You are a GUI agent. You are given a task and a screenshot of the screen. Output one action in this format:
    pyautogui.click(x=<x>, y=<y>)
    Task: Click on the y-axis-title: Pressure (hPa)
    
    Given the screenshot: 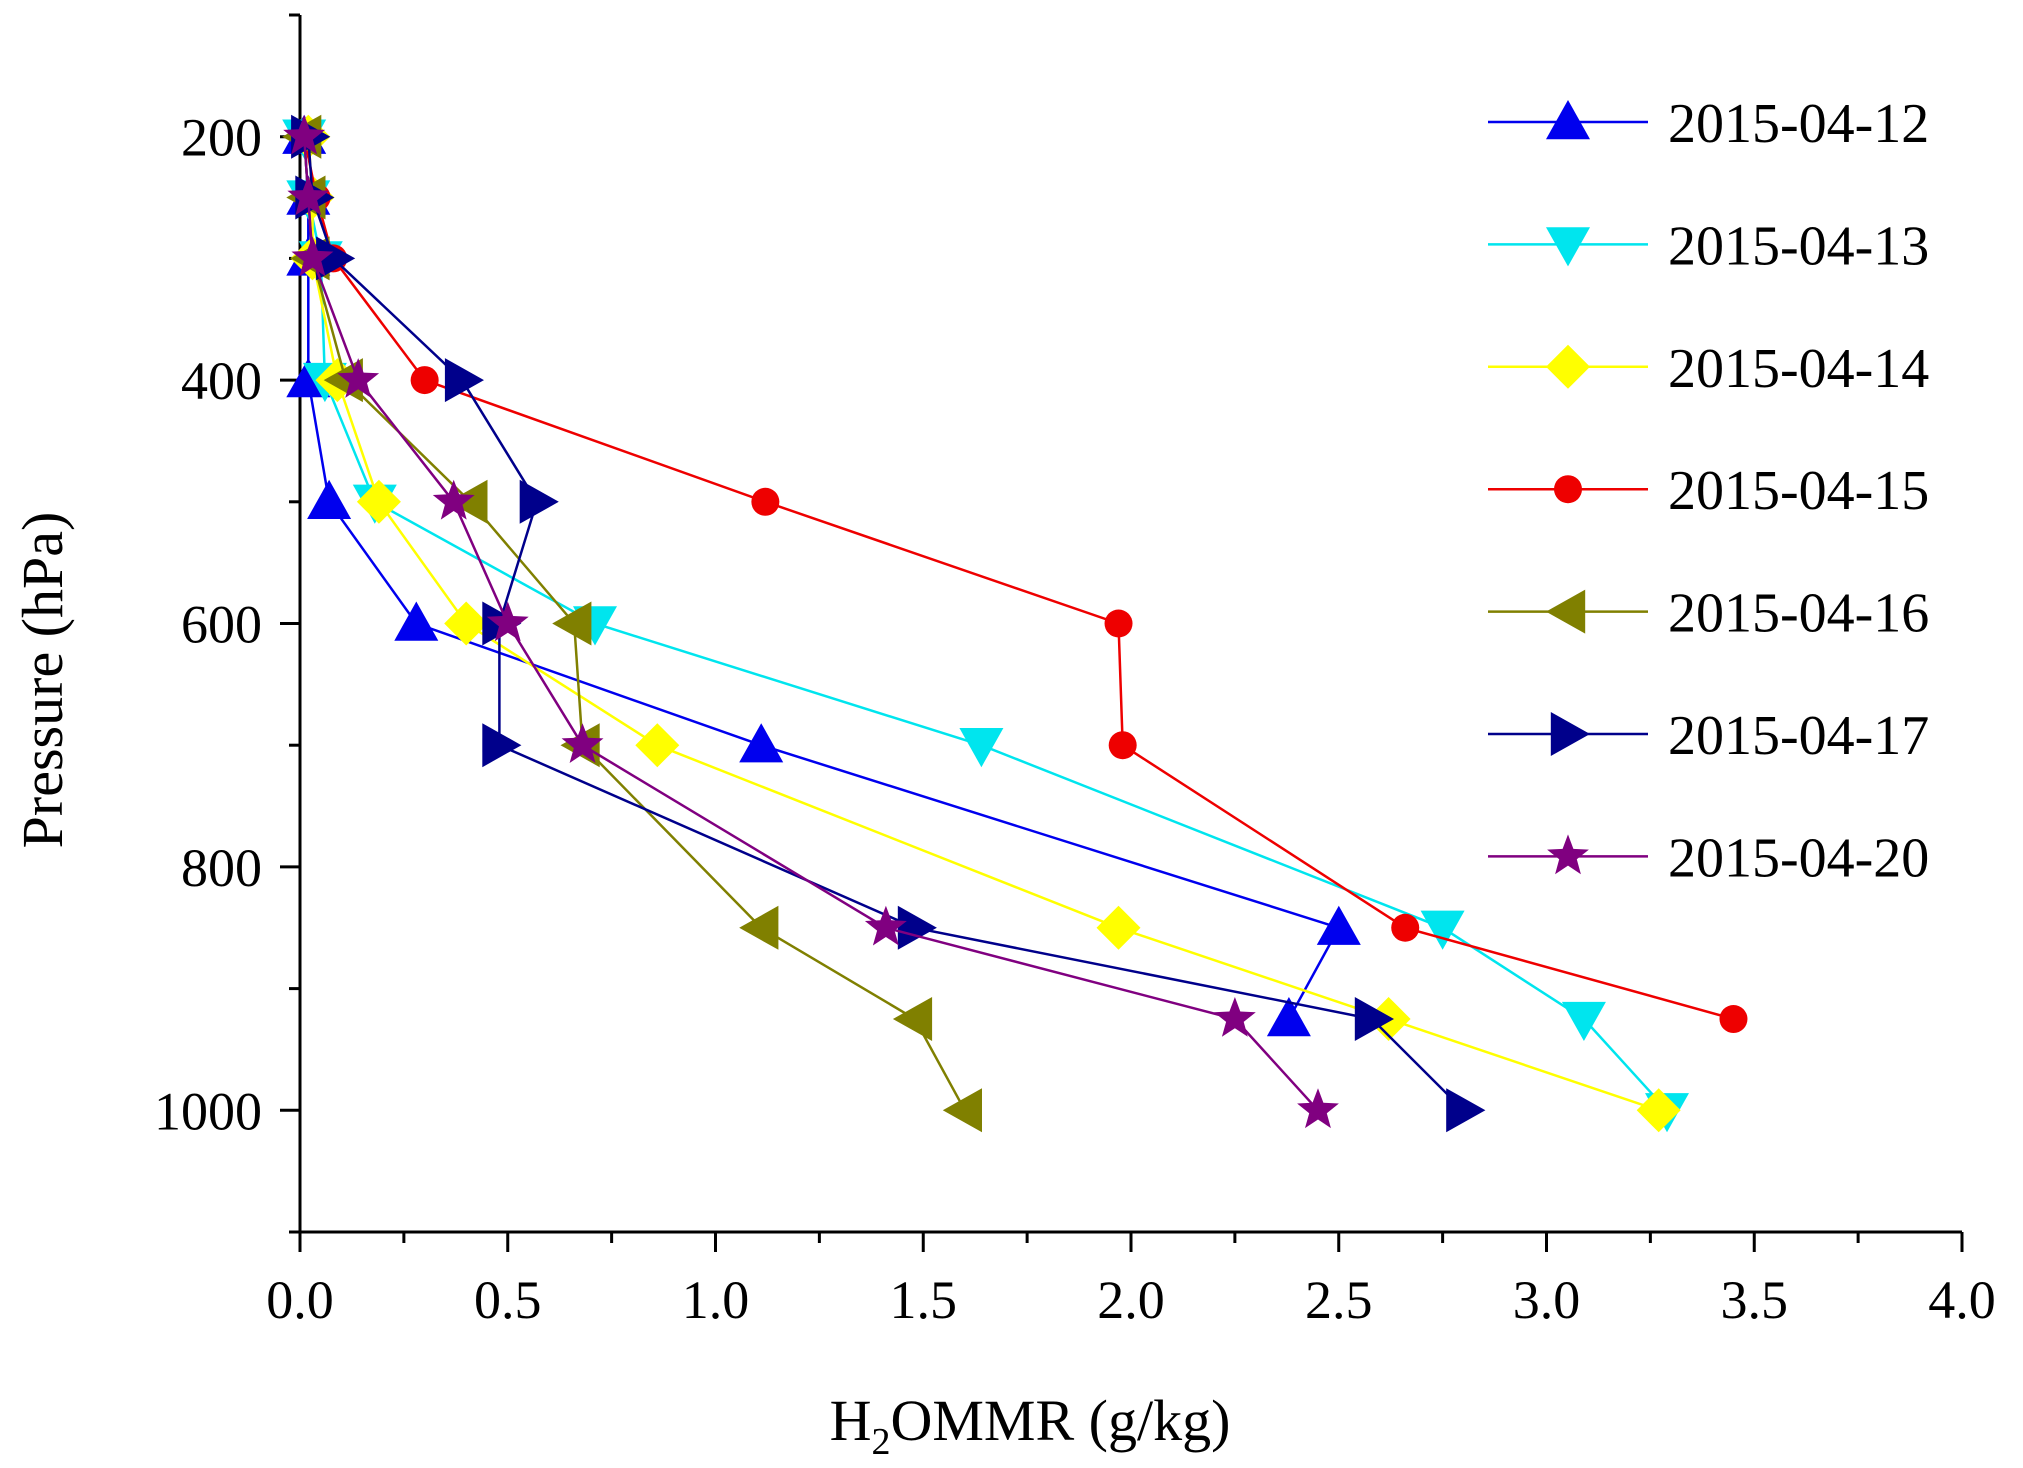 What is the action you would take?
    pyautogui.click(x=42, y=680)
    